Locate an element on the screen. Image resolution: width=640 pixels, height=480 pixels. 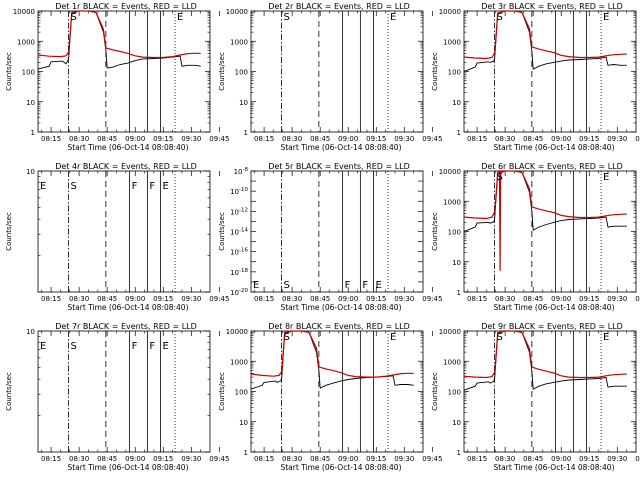
panel-title: Det 1r BLACK = Events, RED = LLD is located at coordinates (126, 6).